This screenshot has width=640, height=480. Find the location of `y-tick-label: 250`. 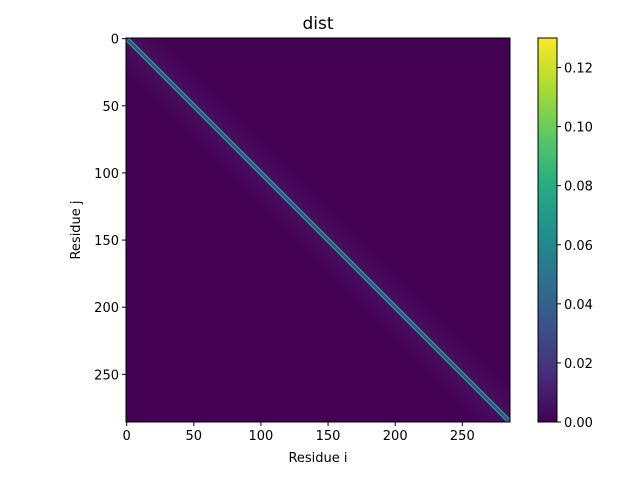

y-tick-label: 250 is located at coordinates (106, 375).